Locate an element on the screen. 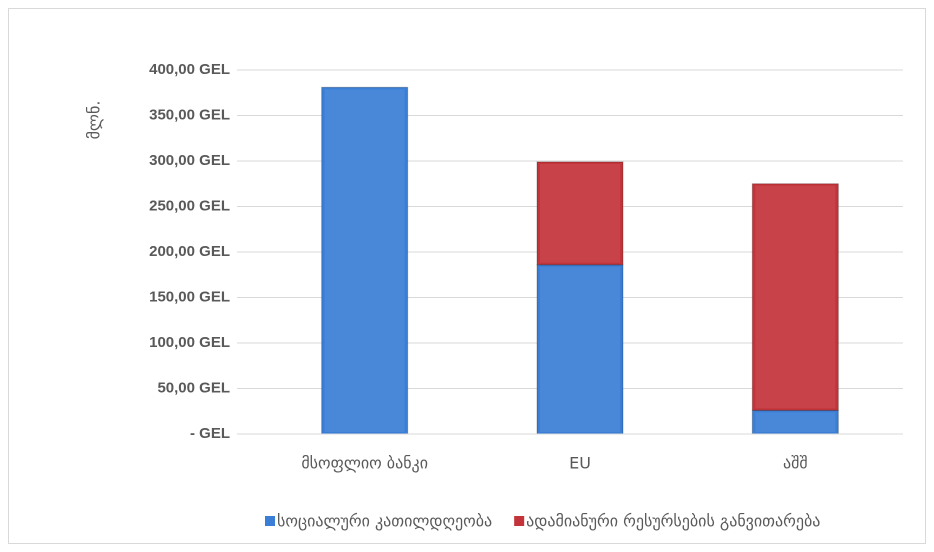  x-tick-label: აშშ is located at coordinates (795, 463).